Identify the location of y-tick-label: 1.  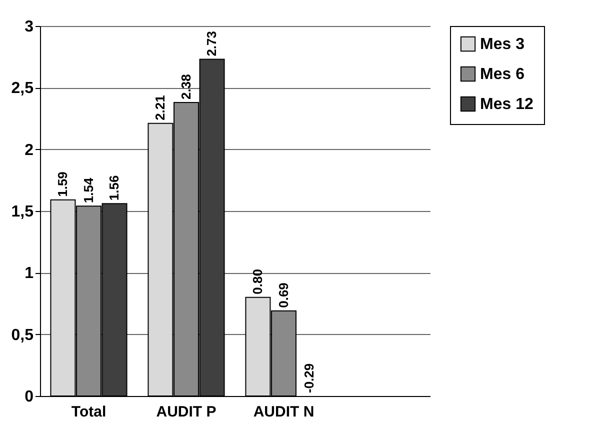
(29, 273).